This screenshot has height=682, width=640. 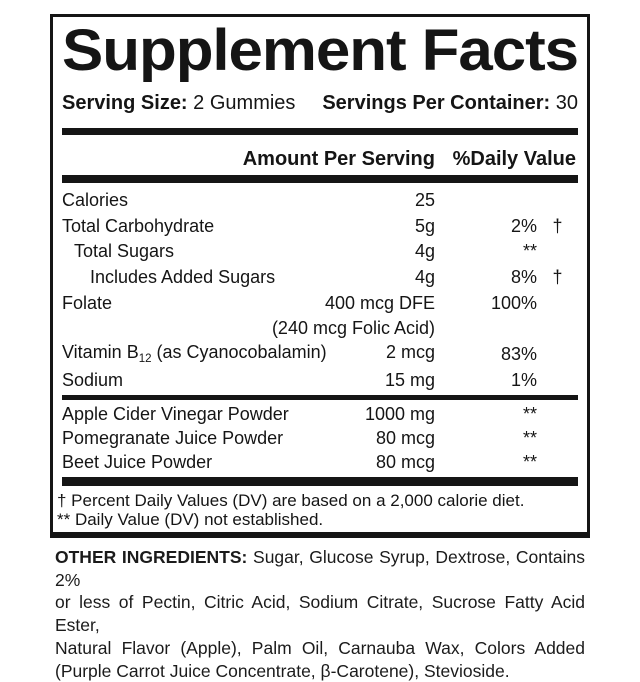 I want to click on fact-dv: 83%, so click(x=518, y=353).